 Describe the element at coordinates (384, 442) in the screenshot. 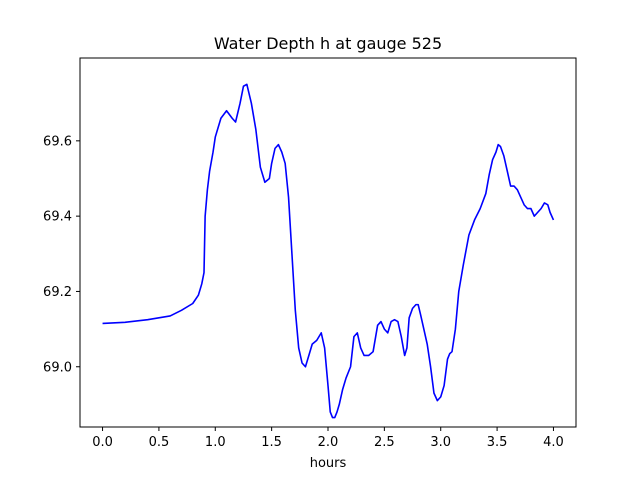

I see `x-tick-label: 2.5` at that location.